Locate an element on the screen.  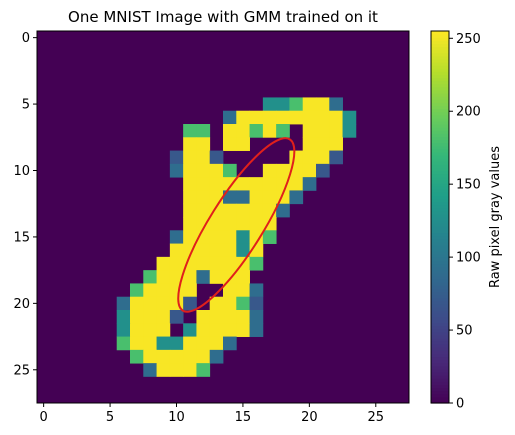
y-tick-label: 10 is located at coordinates (21, 171).